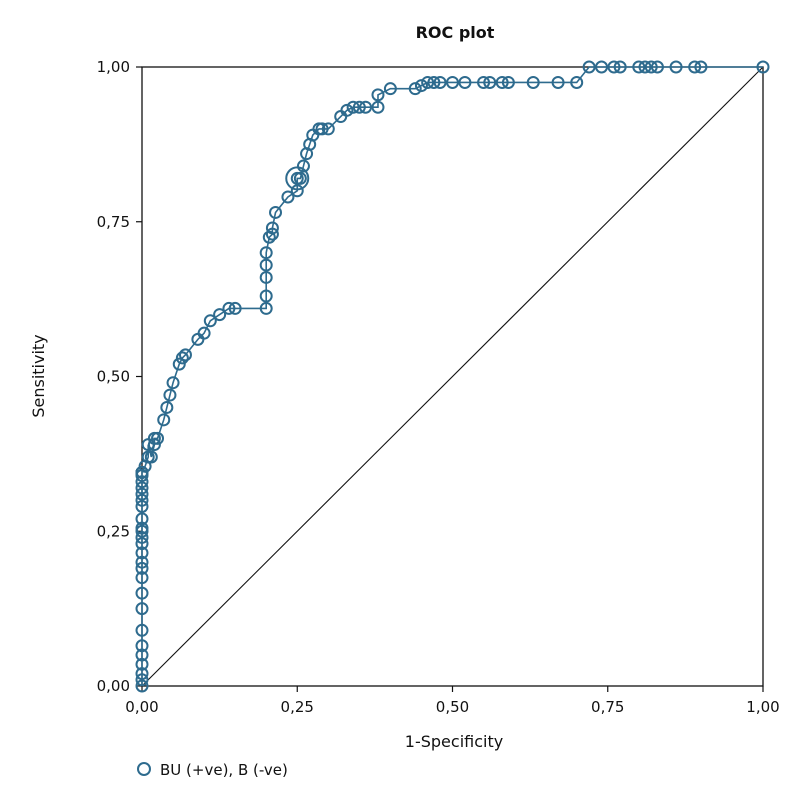 Image resolution: width=812 pixels, height=800 pixels. I want to click on x-axis-title: 1-Specificity, so click(454, 741).